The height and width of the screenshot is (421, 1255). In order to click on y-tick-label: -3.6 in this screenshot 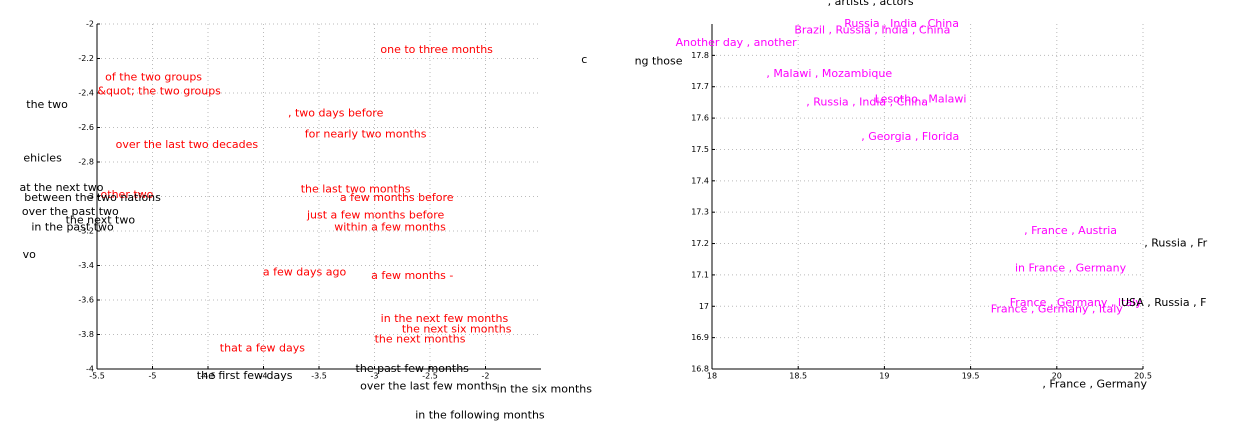, I will do `click(86, 300)`.